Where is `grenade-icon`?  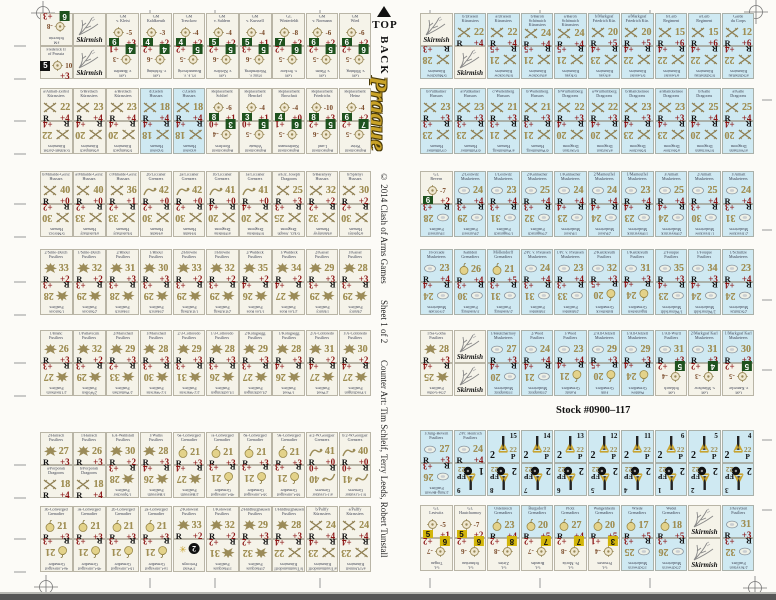 grenade-icon is located at coordinates (464, 269).